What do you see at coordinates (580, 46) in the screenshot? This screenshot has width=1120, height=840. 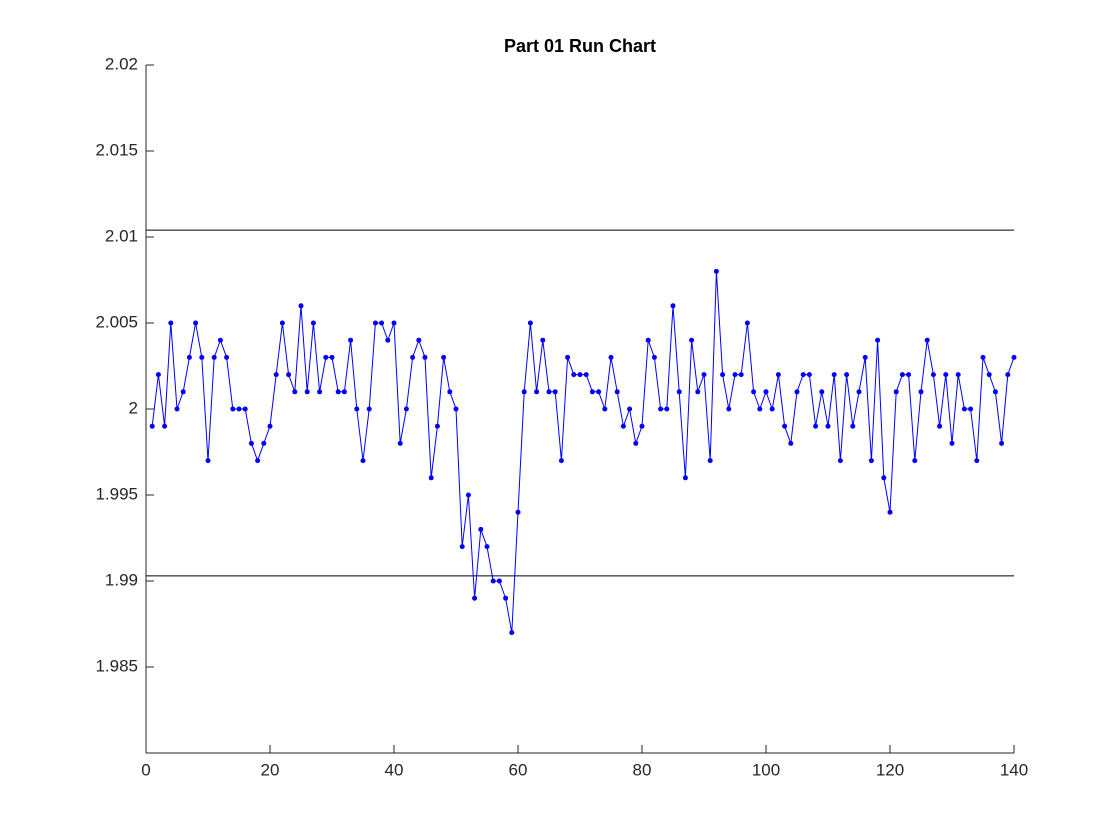 I see `chart-title: Part 01 Run Chart` at bounding box center [580, 46].